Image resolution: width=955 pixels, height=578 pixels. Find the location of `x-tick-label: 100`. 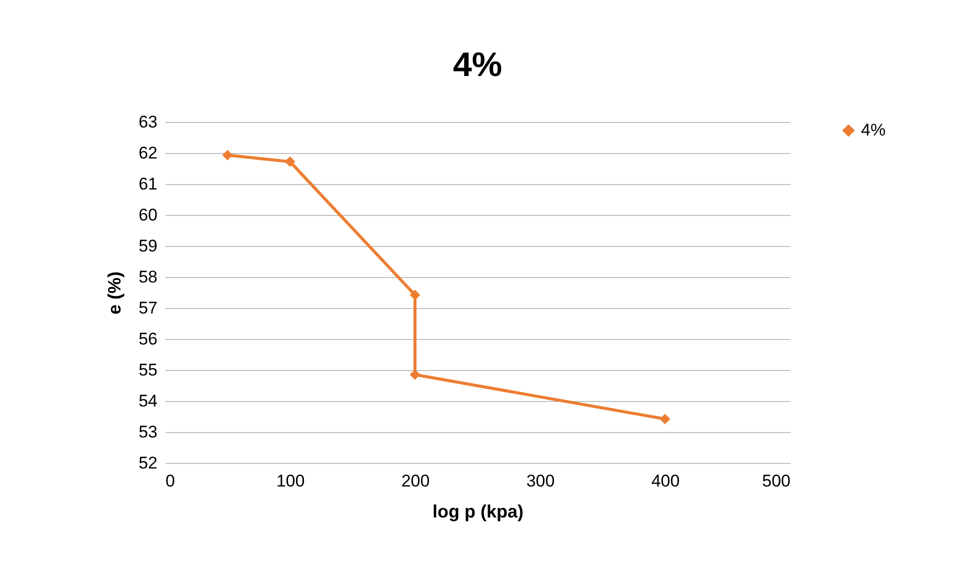

x-tick-label: 100 is located at coordinates (290, 481).